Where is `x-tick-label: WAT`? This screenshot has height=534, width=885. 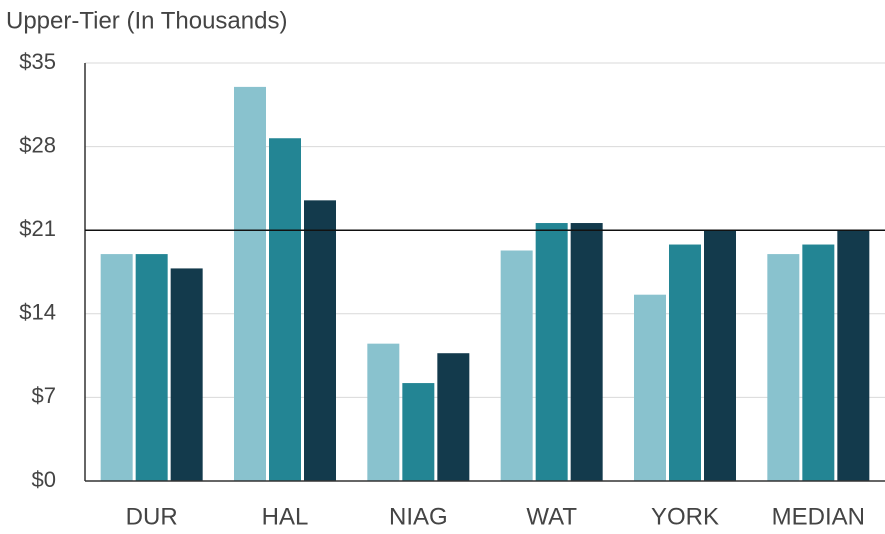 x-tick-label: WAT is located at coordinates (551, 516).